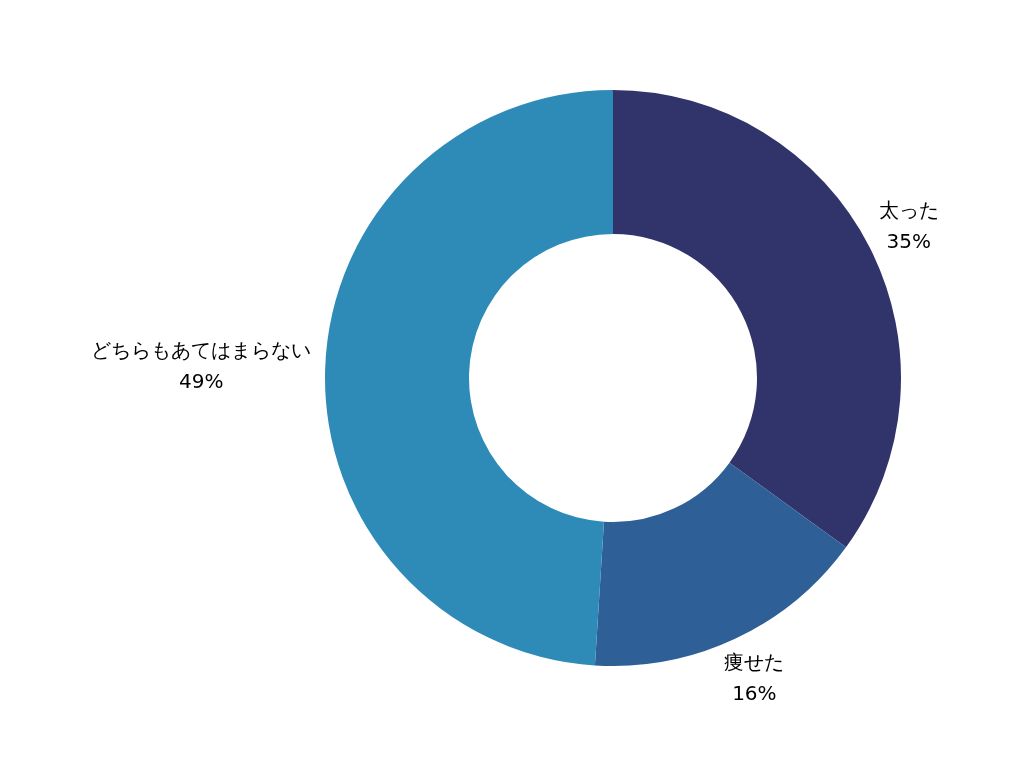 The image size is (1024, 768). What do you see at coordinates (201, 381) in the screenshot?
I see `data-label: 49%` at bounding box center [201, 381].